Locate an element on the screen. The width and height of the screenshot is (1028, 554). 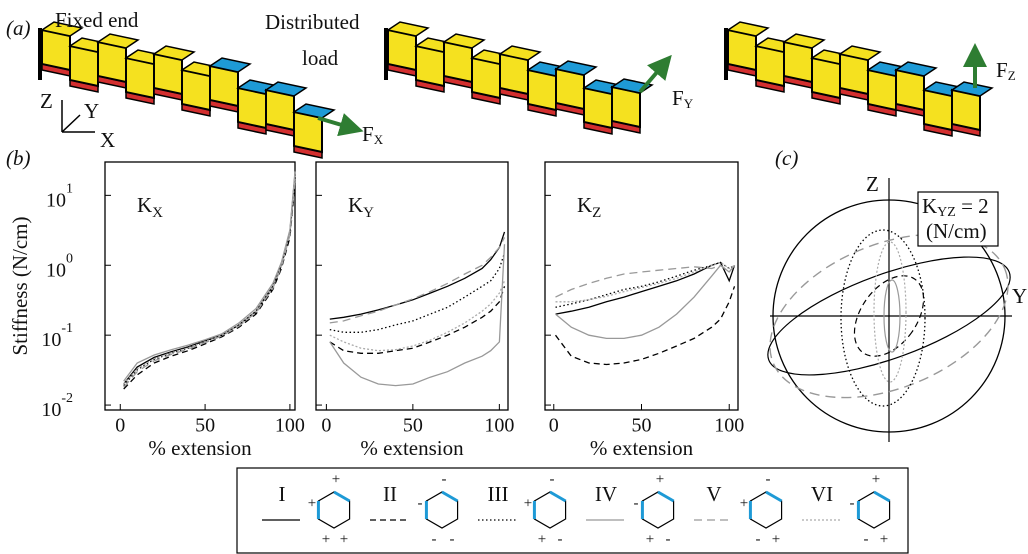
y-tick-exponent: 0 is located at coordinates (69, 258).